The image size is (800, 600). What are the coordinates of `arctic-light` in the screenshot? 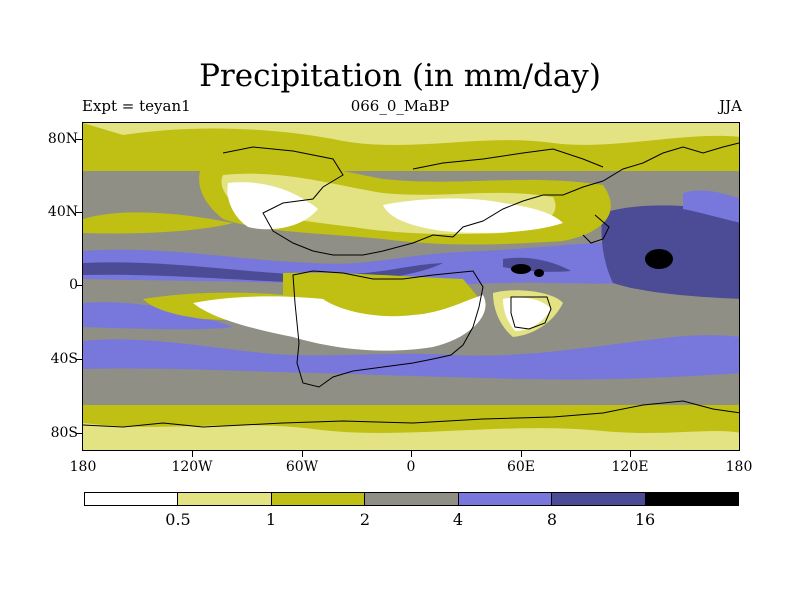 It's located at (411, 134).